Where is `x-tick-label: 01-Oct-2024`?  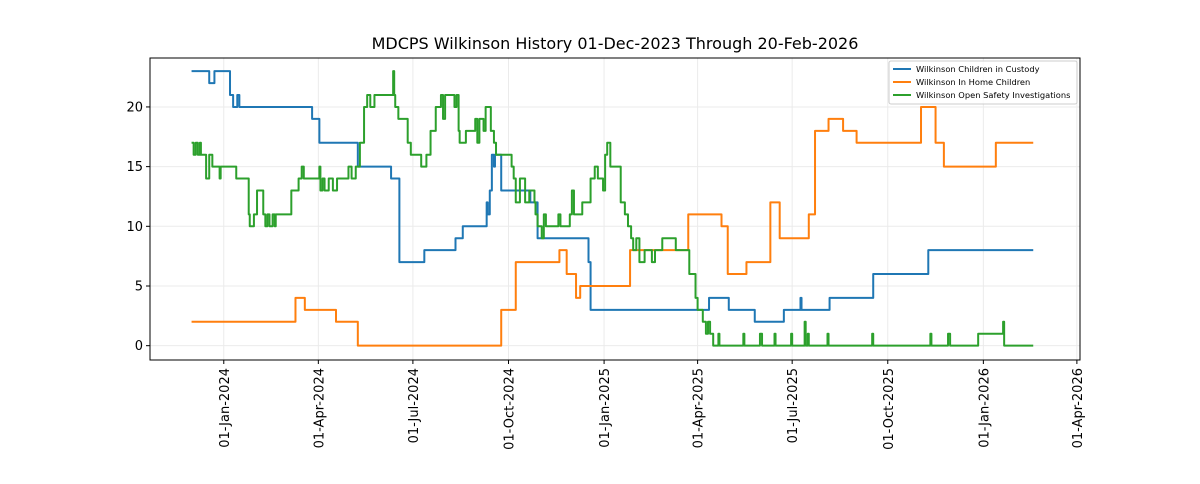 x-tick-label: 01-Oct-2024 is located at coordinates (509, 409).